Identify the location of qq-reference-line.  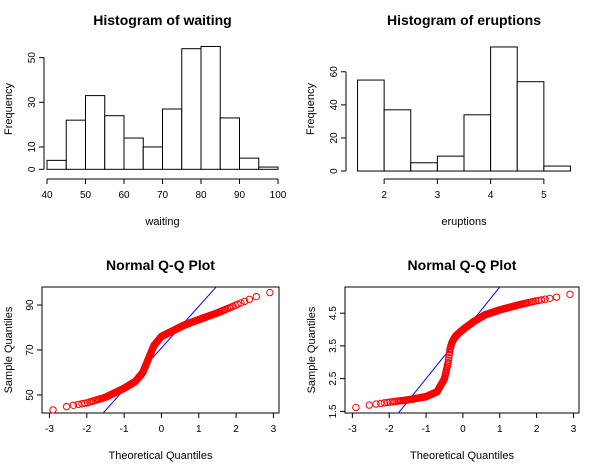
(159, 350).